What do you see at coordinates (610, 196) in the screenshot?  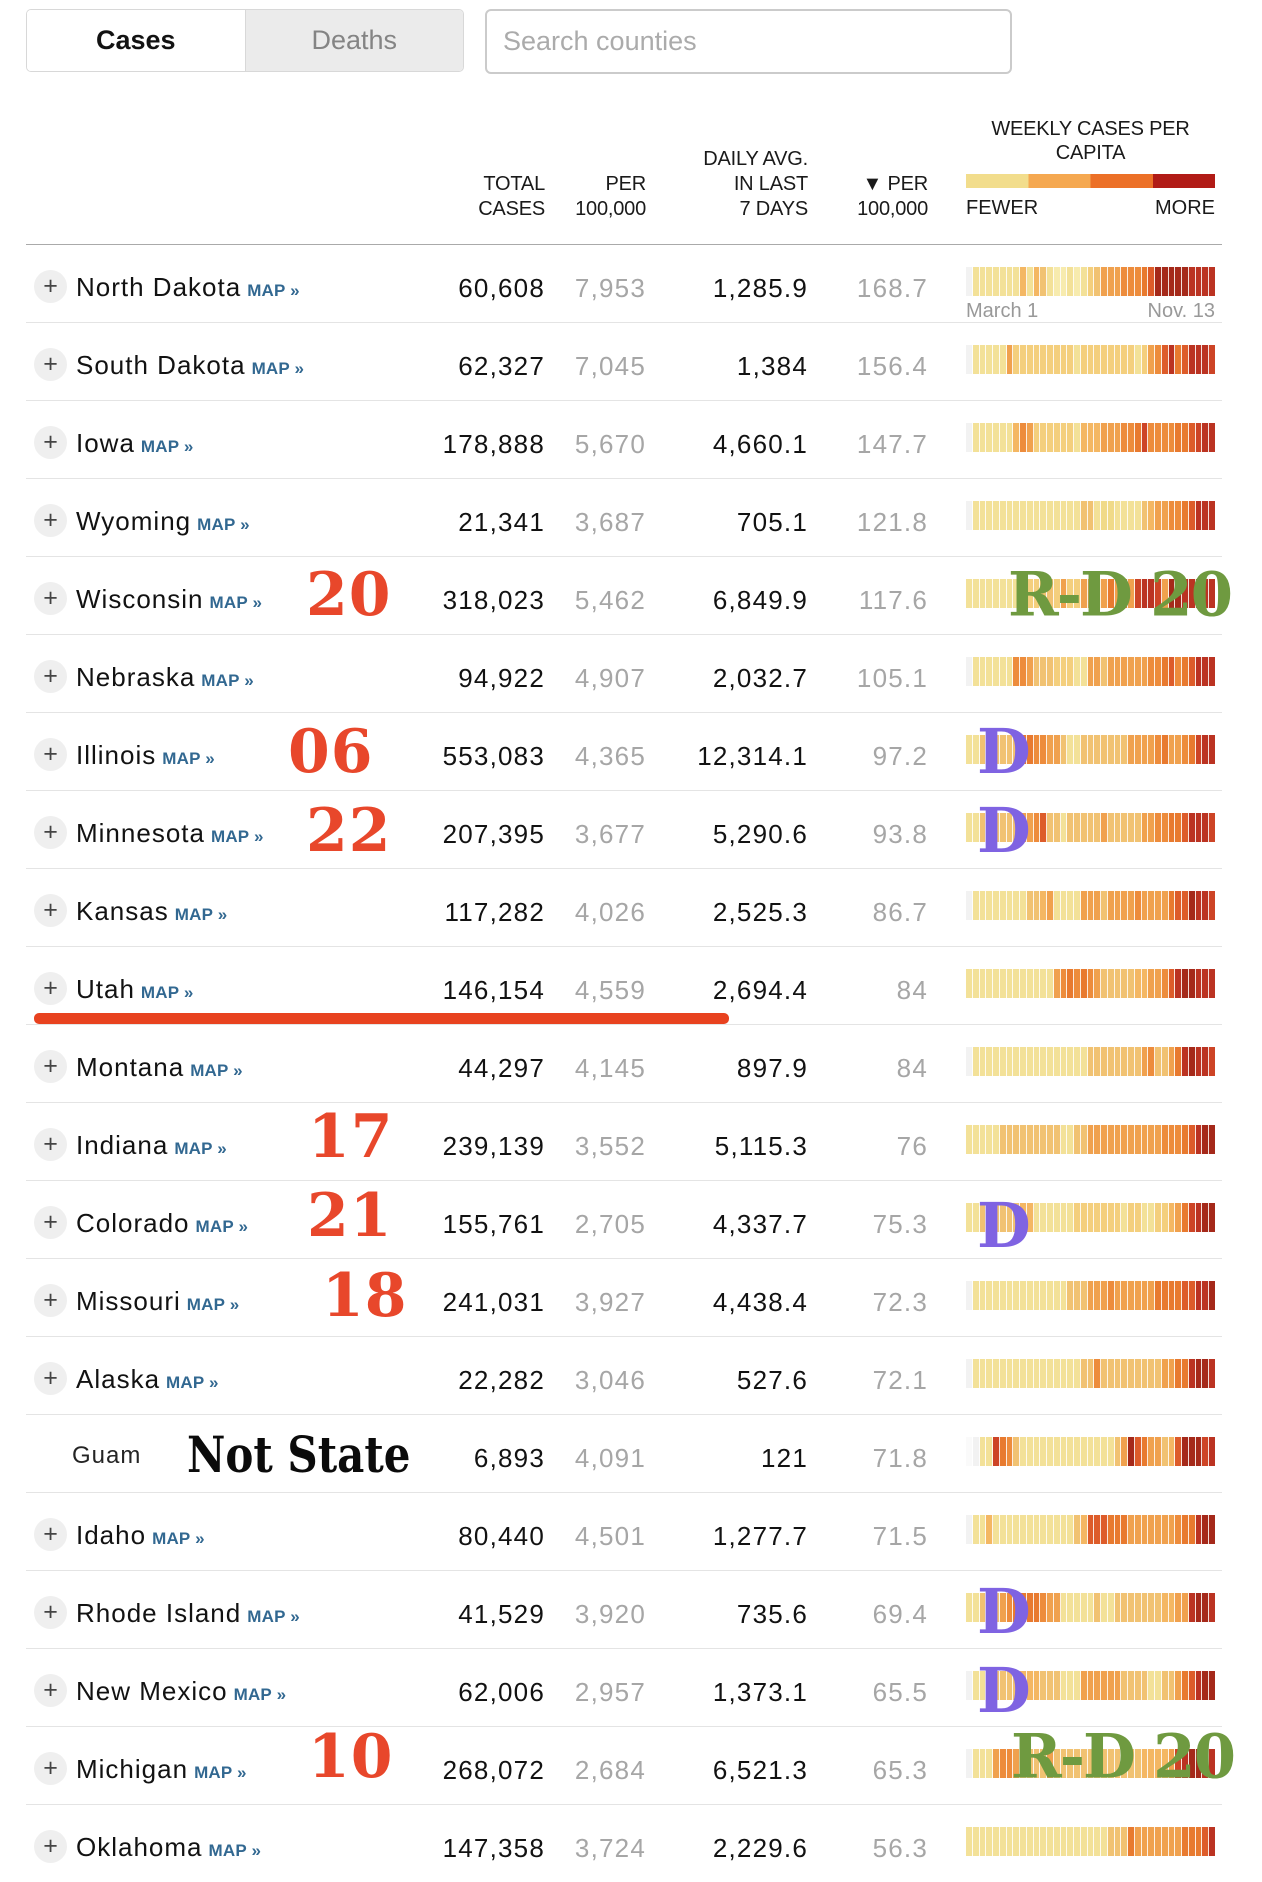 I see `column-header-per-100k: PER 100,000` at bounding box center [610, 196].